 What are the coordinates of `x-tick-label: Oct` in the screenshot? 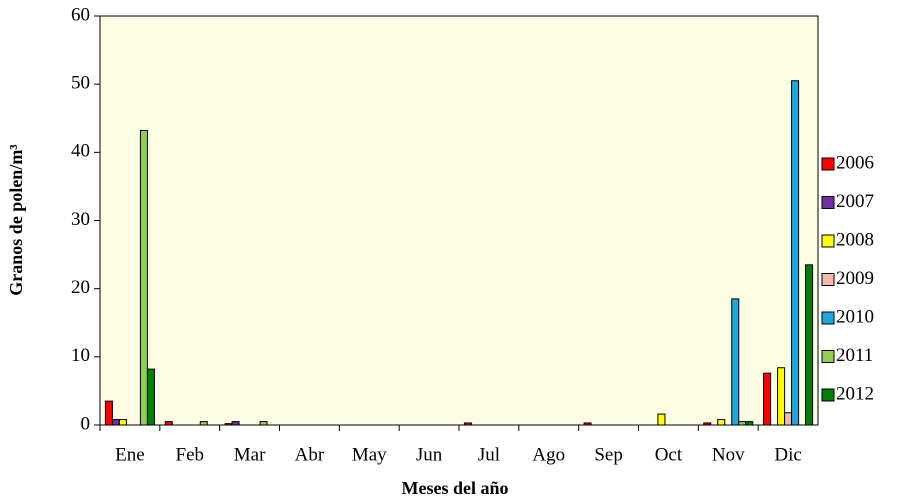 It's located at (669, 454).